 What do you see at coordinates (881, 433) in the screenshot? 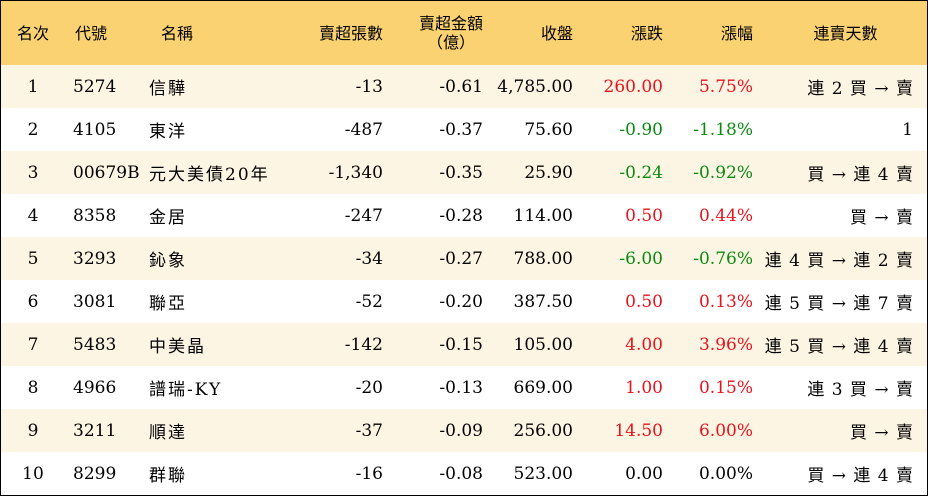
I see `cell-streak-text: 買 → 賣` at bounding box center [881, 433].